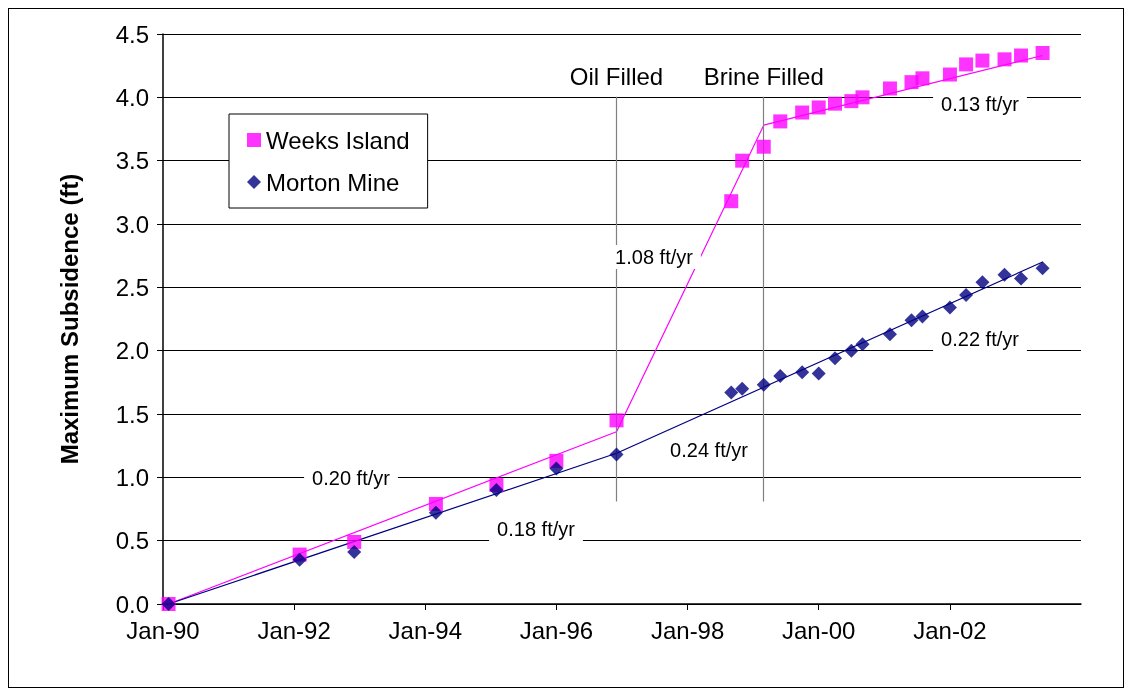 The image size is (1132, 696). I want to click on y-tick-label: 3.0, so click(132, 224).